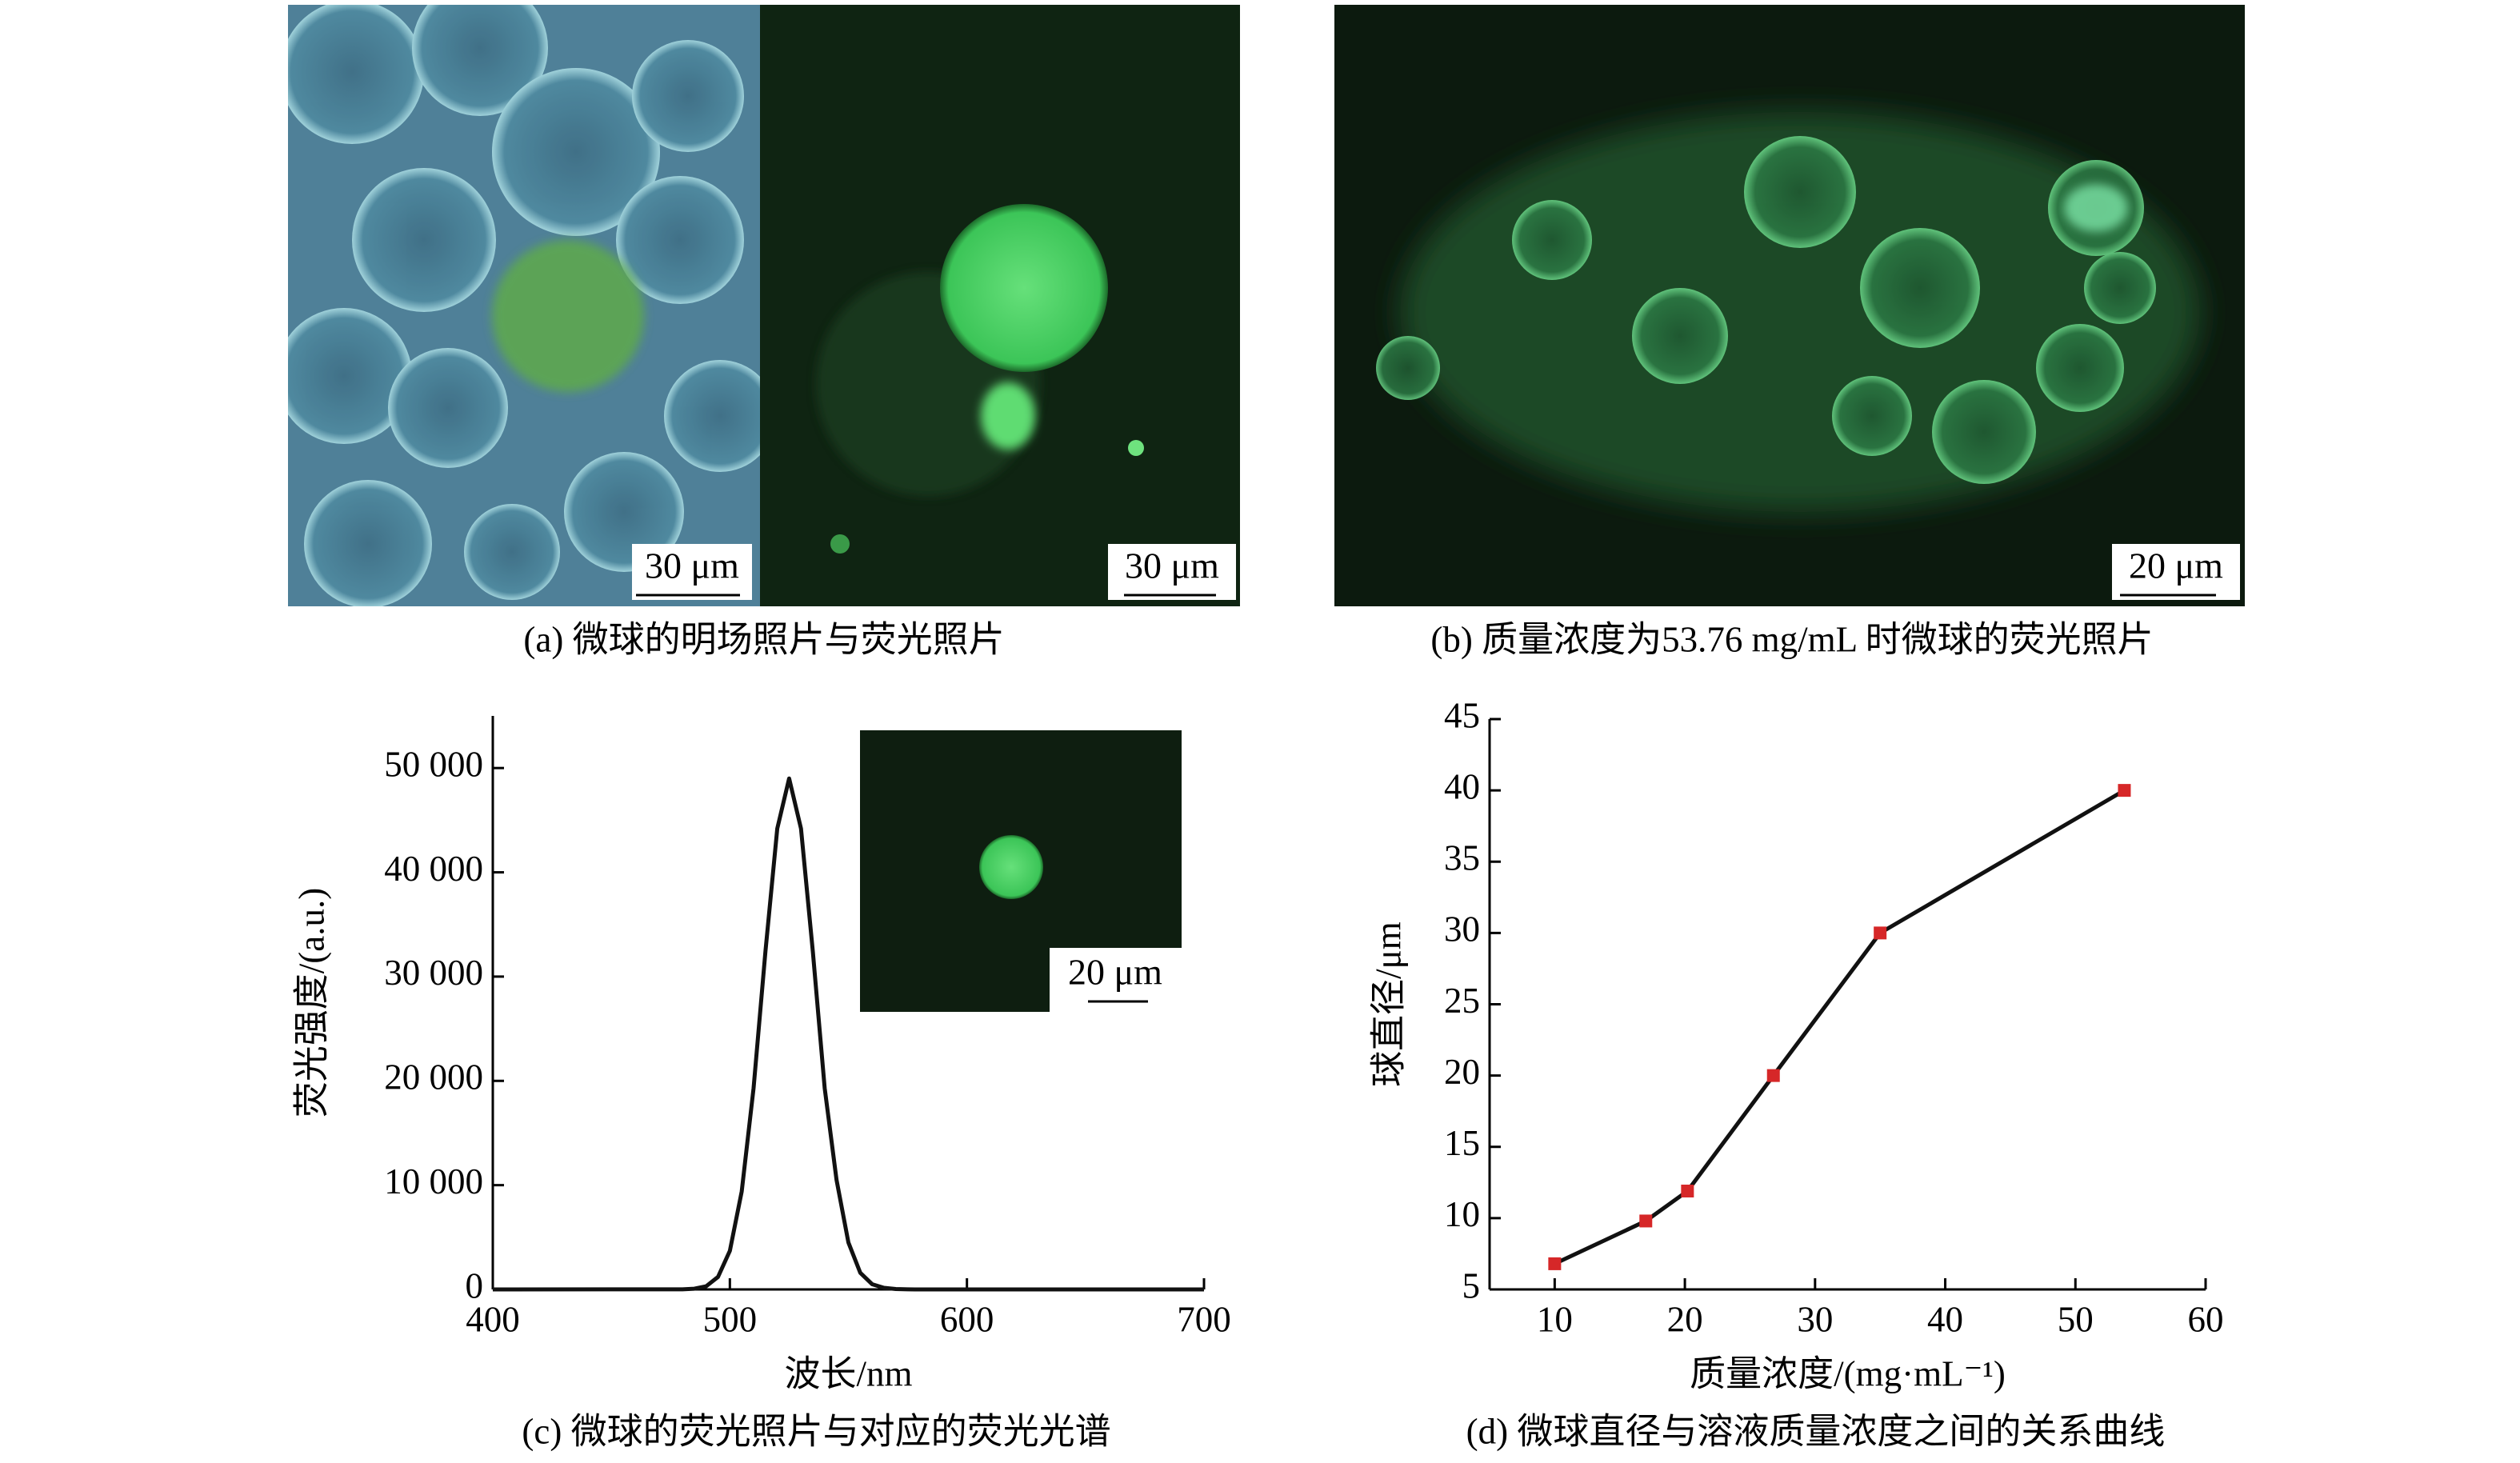  What do you see at coordinates (1462, 715) in the screenshot?
I see `y-tick-label: 45` at bounding box center [1462, 715].